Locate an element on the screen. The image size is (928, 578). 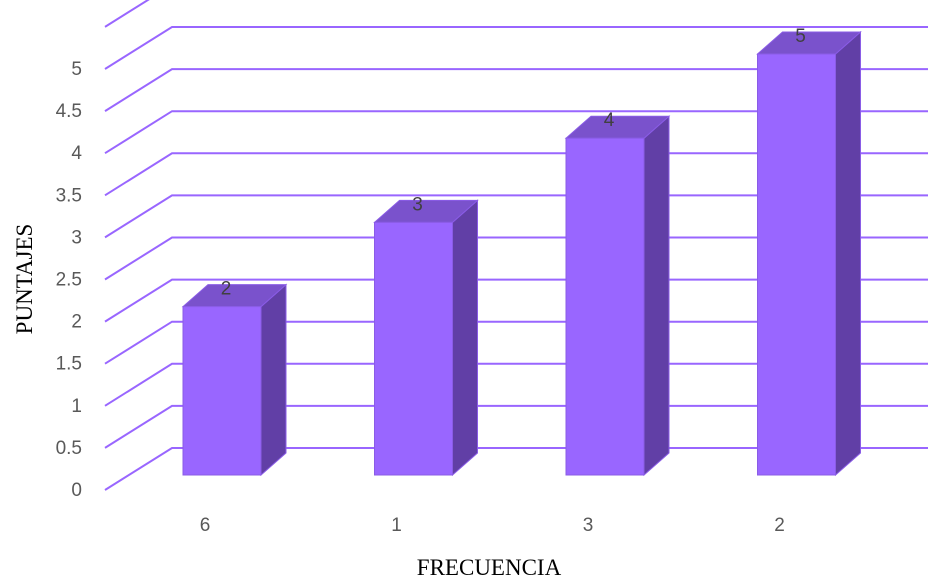
x-axis-title: FRECUENCIA is located at coordinates (489, 566).